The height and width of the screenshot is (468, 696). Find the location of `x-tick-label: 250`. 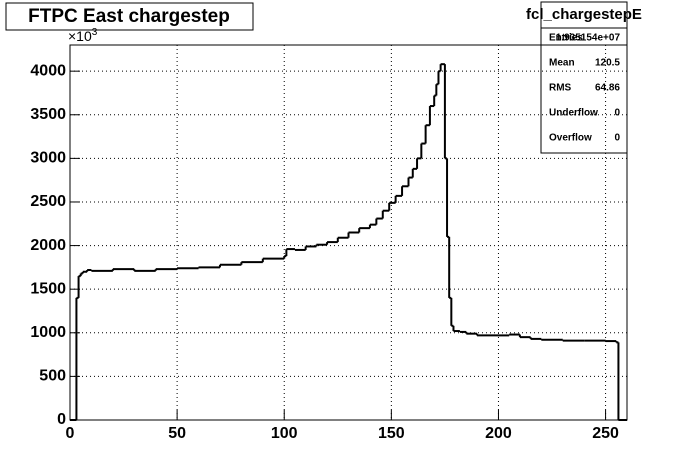

x-tick-label: 250 is located at coordinates (605, 433).